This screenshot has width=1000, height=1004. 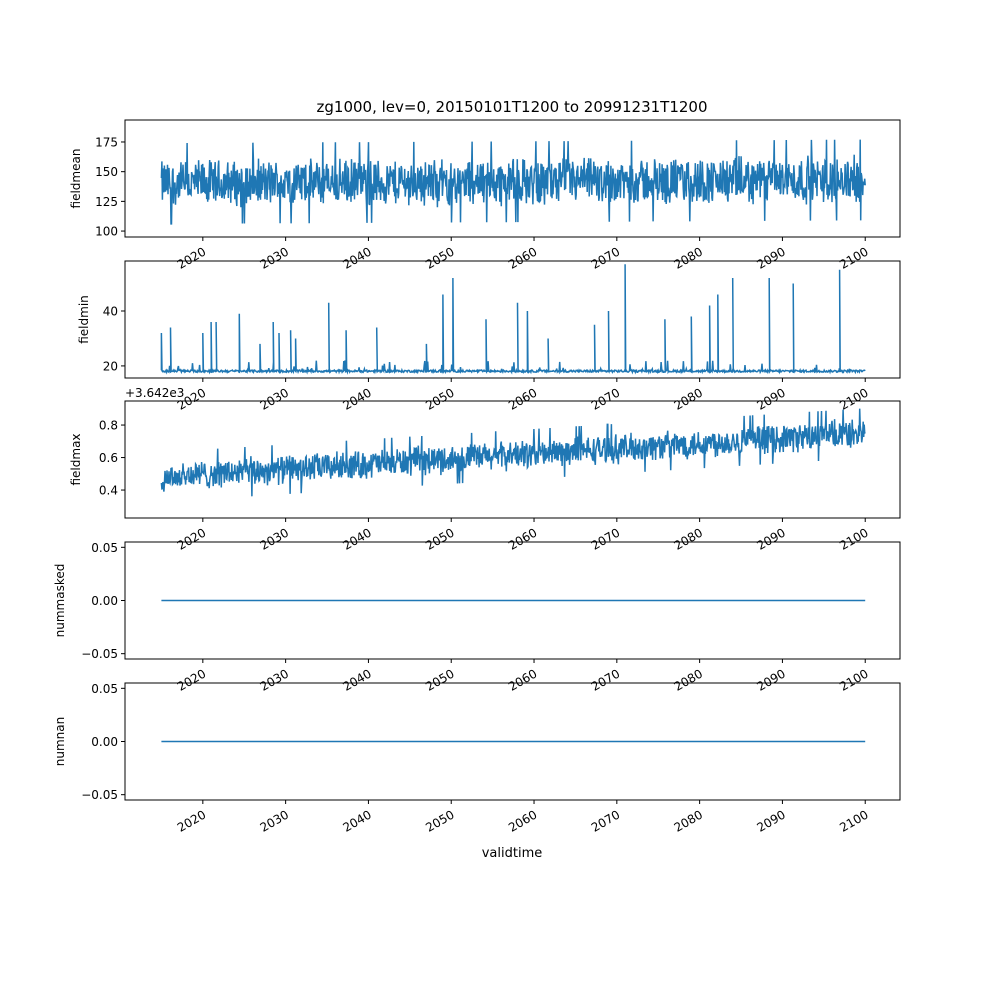 I want to click on axes-frame-fieldmax, so click(x=512, y=459).